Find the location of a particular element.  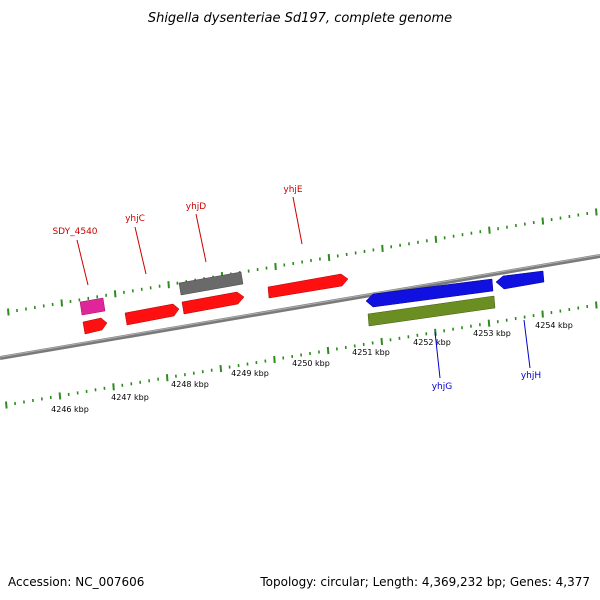

kbp-label: 4254 kbp is located at coordinates (554, 325).